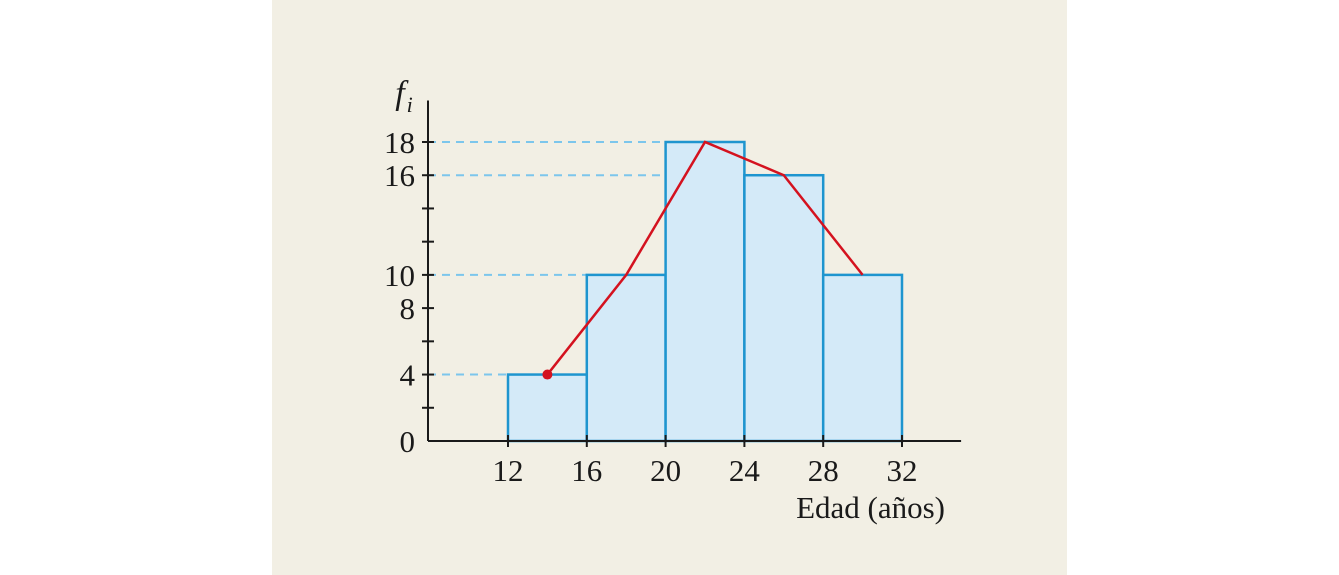 The height and width of the screenshot is (575, 1339). What do you see at coordinates (408, 308) in the screenshot?
I see `y-tick-label-8: 8` at bounding box center [408, 308].